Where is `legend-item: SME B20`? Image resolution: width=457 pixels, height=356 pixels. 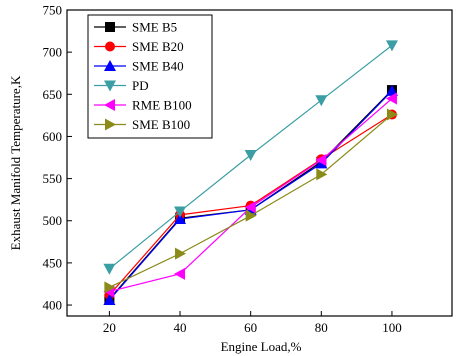
legend-item: SME B20 is located at coordinates (139, 46).